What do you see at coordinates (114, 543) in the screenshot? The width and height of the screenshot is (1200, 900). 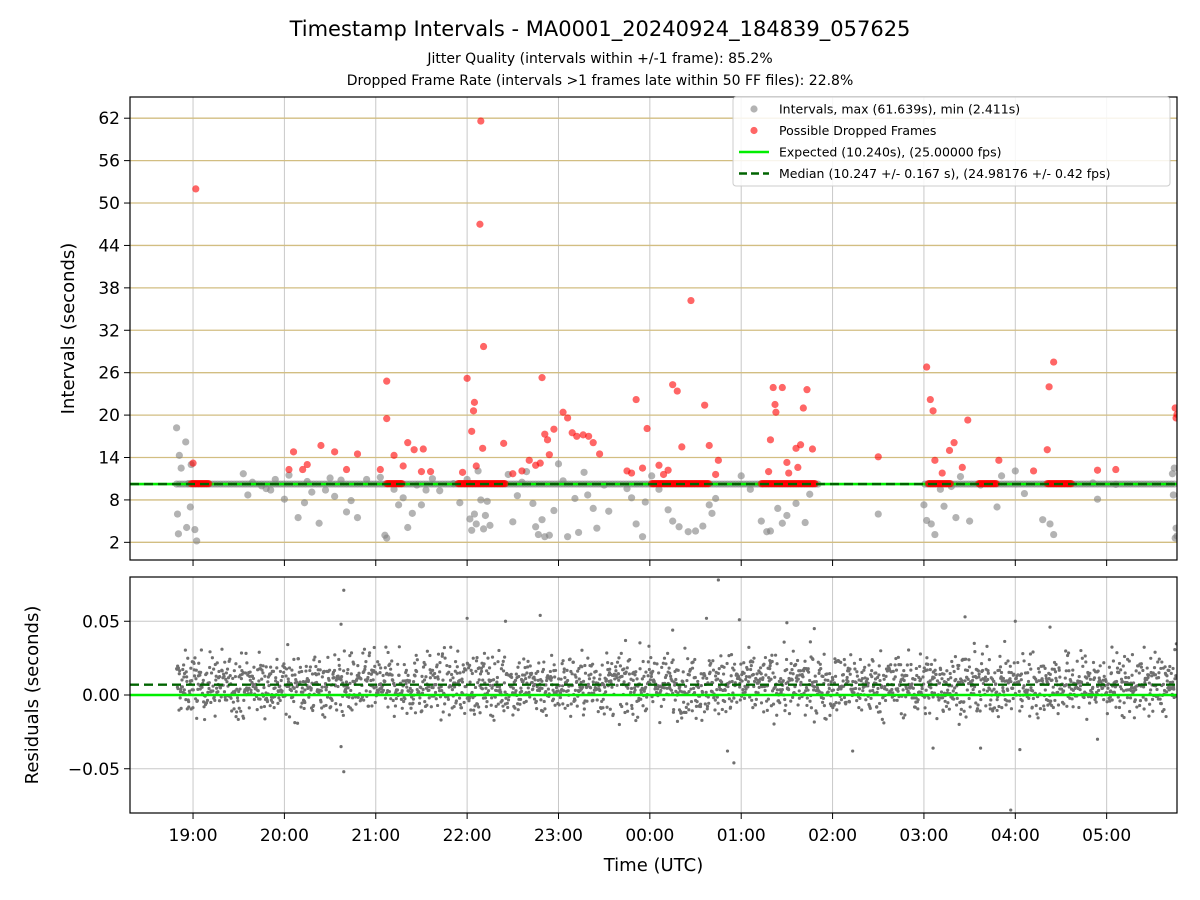 I see `top-ytick-label: 2` at bounding box center [114, 543].